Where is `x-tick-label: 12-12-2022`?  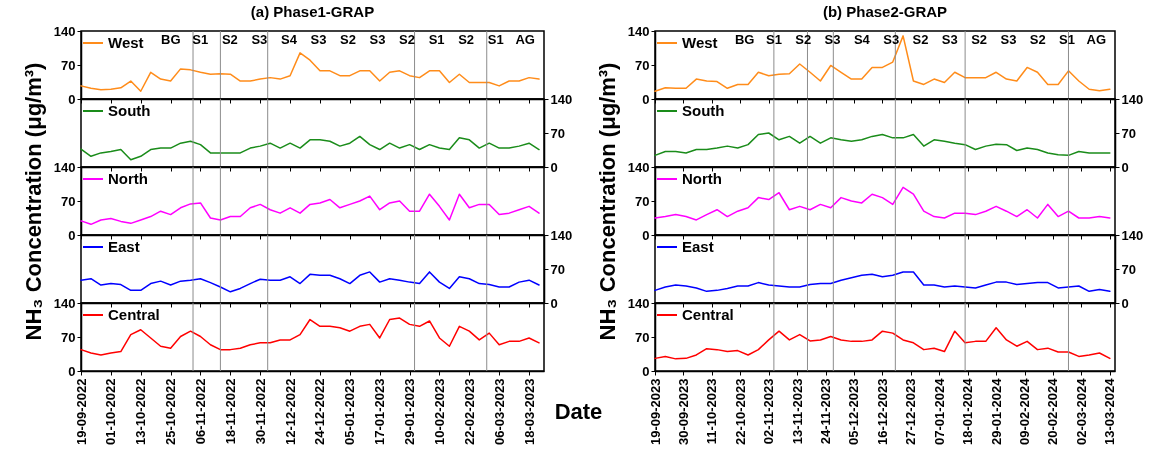 x-tick-label: 12-12-2022 is located at coordinates (290, 411).